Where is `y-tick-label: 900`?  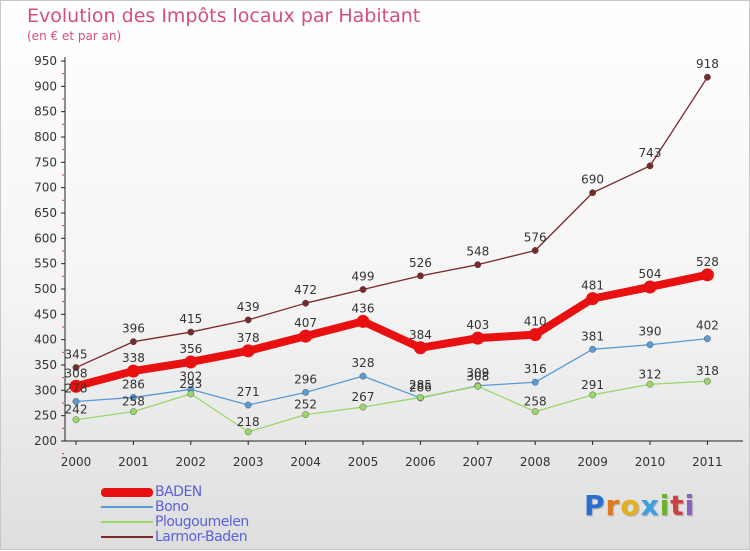 y-tick-label: 900 is located at coordinates (45, 86).